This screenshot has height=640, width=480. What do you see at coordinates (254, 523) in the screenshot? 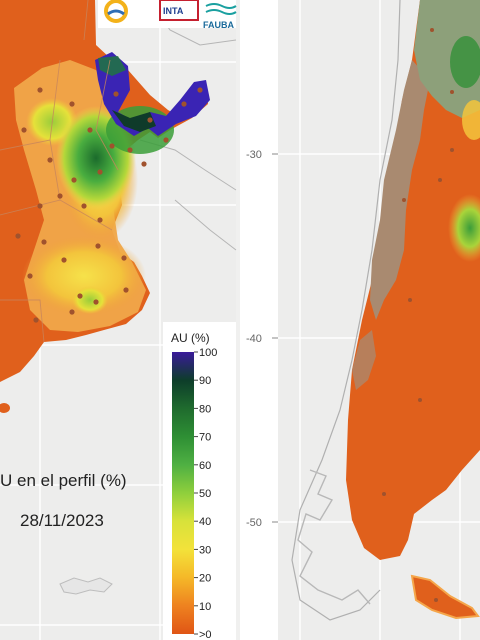
I see `lat-tick-50: -50` at bounding box center [254, 523].